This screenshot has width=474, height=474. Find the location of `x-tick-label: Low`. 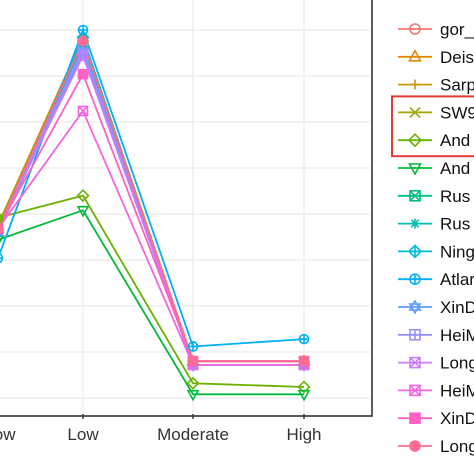

x-tick-label: Low is located at coordinates (83, 434).